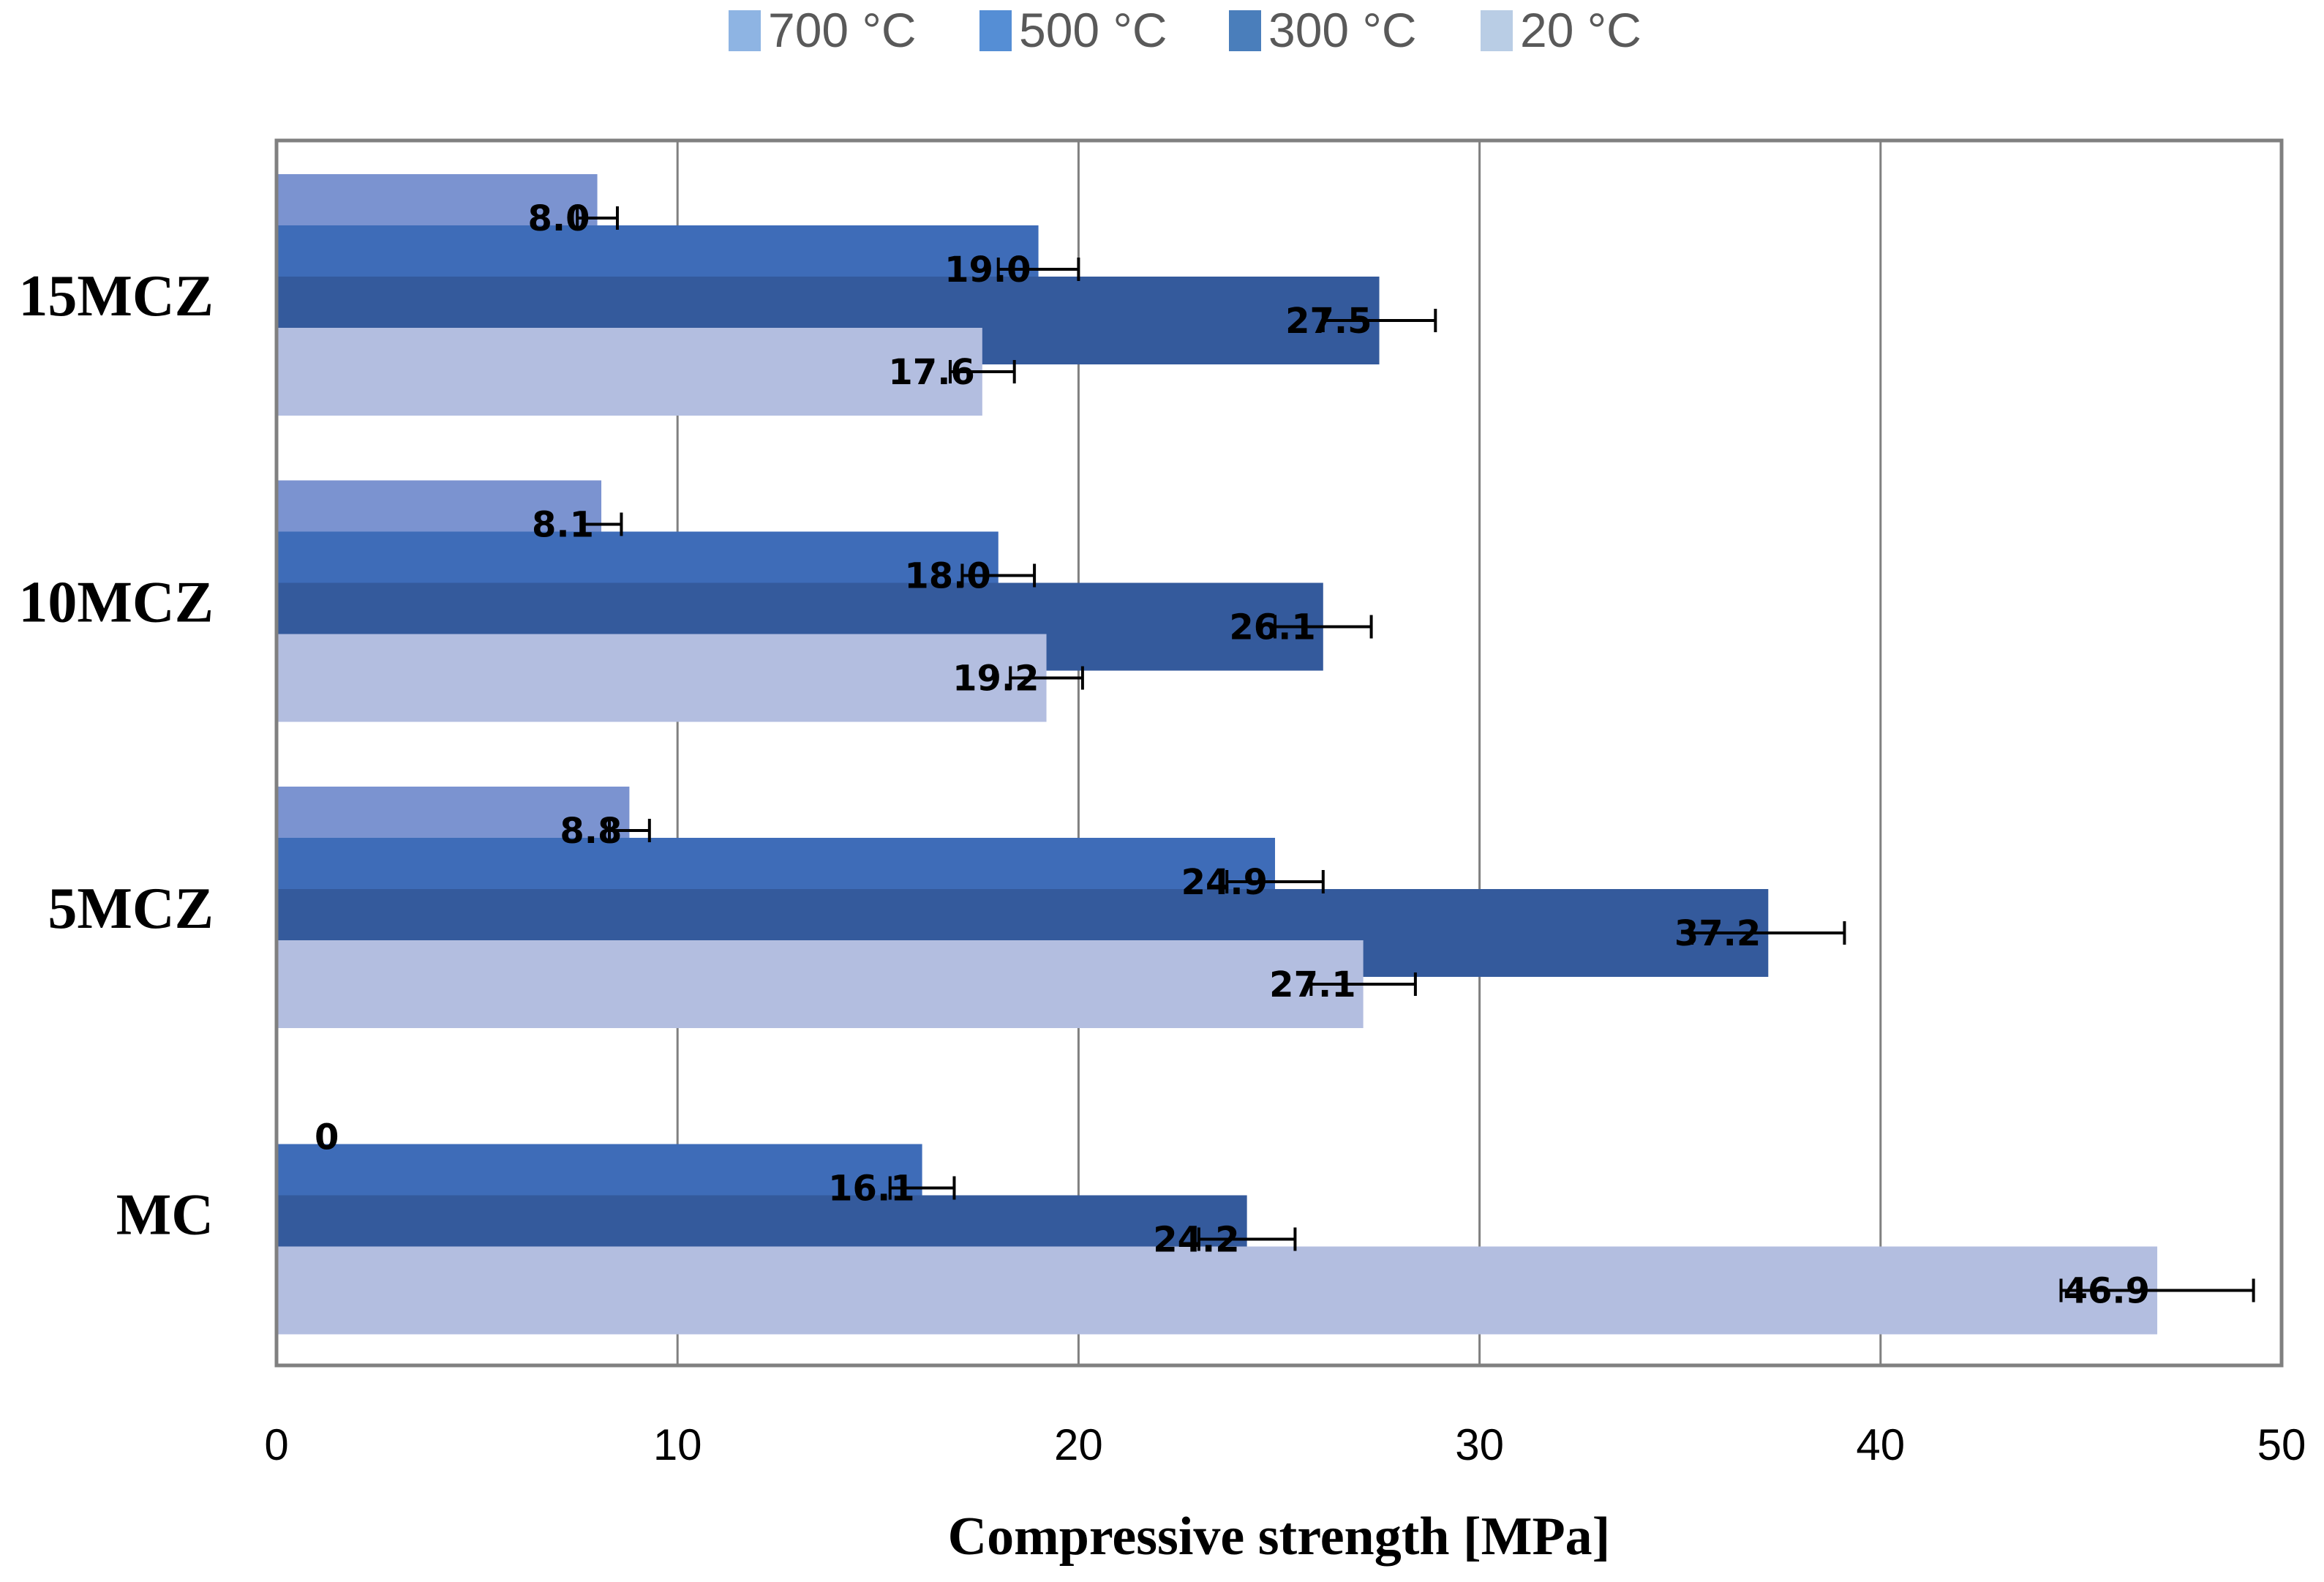 This screenshot has height=1582, width=2324. What do you see at coordinates (871, 1189) in the screenshot?
I see `data-label: 16.1` at bounding box center [871, 1189].